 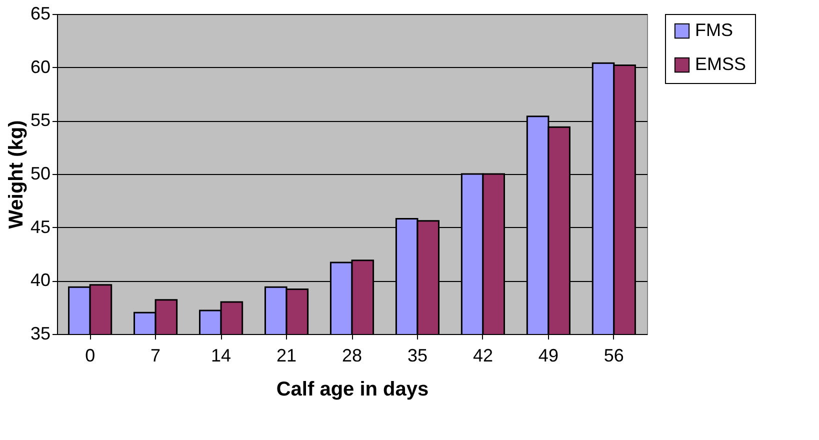 What do you see at coordinates (286, 356) in the screenshot?
I see `x-tick-label: 21` at bounding box center [286, 356].